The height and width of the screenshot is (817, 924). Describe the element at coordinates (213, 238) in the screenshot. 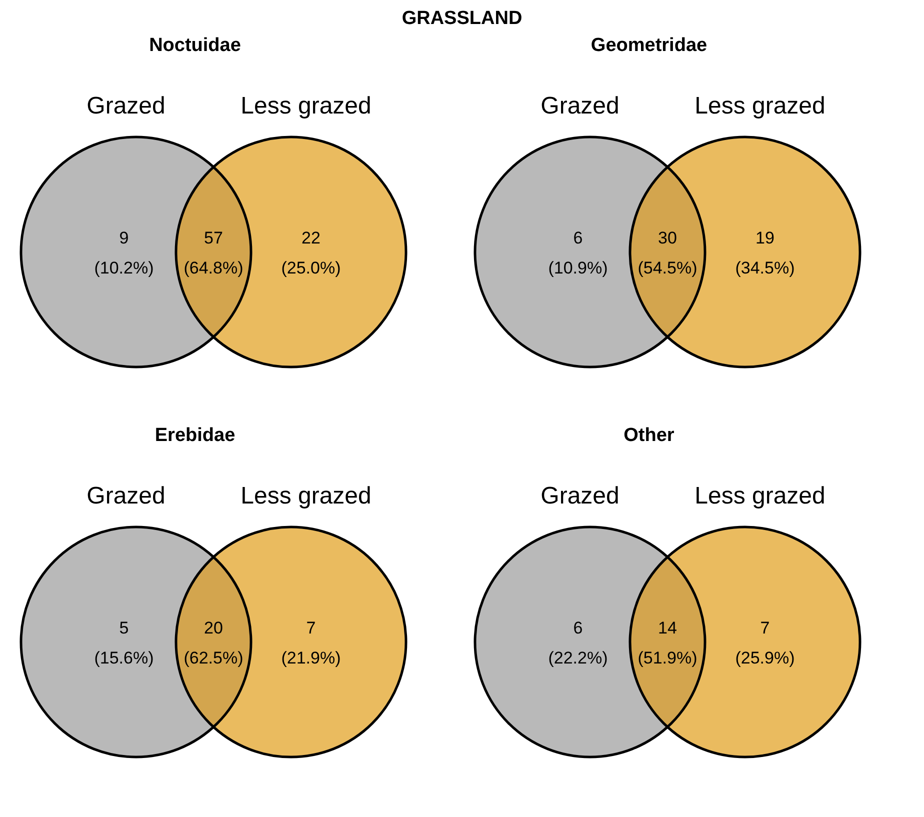

I see `data-label: 57` at that location.